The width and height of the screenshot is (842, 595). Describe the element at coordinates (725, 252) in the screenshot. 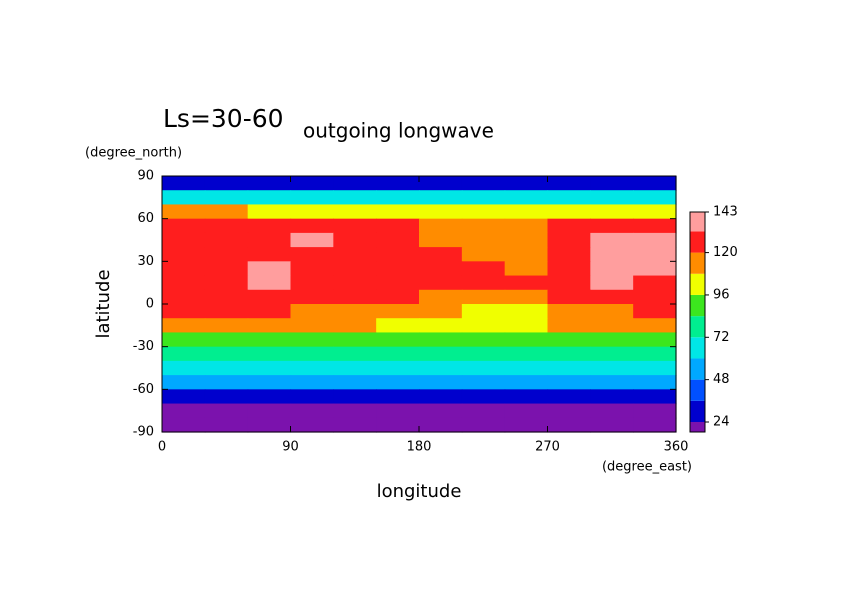

I see `colorbar-tick-label: 120` at that location.